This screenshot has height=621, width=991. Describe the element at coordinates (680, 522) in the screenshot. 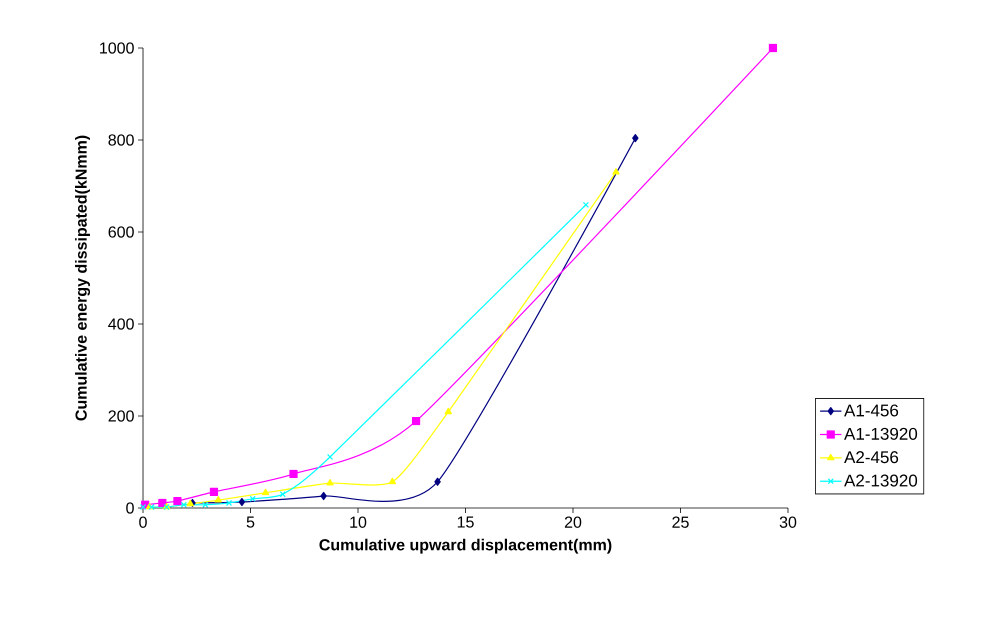

I see `x-tick-label: 25` at that location.